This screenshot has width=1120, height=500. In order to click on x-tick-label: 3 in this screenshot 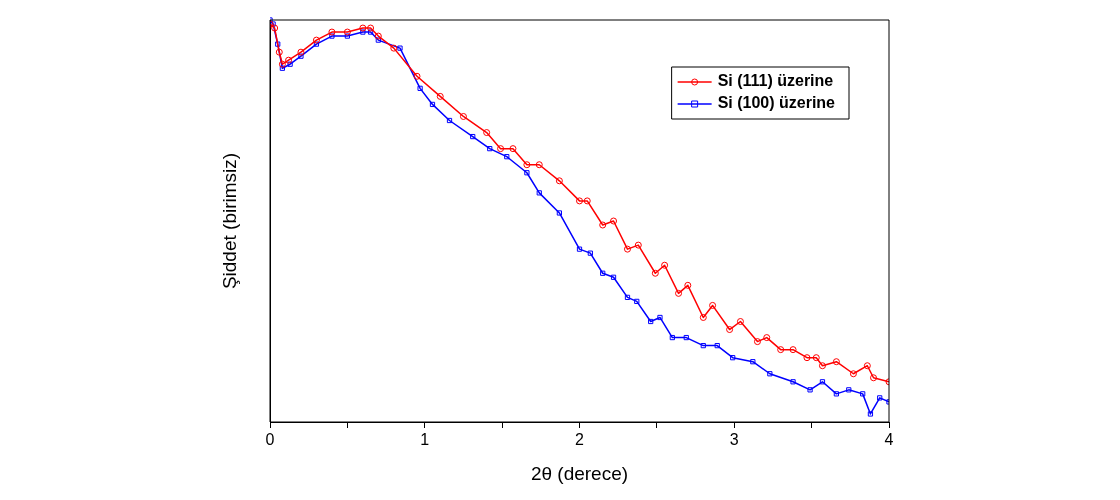, I will do `click(734, 440)`.